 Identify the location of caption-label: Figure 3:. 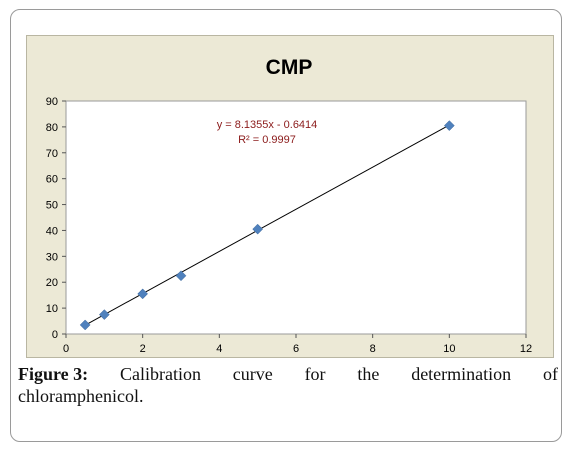
(53, 374).